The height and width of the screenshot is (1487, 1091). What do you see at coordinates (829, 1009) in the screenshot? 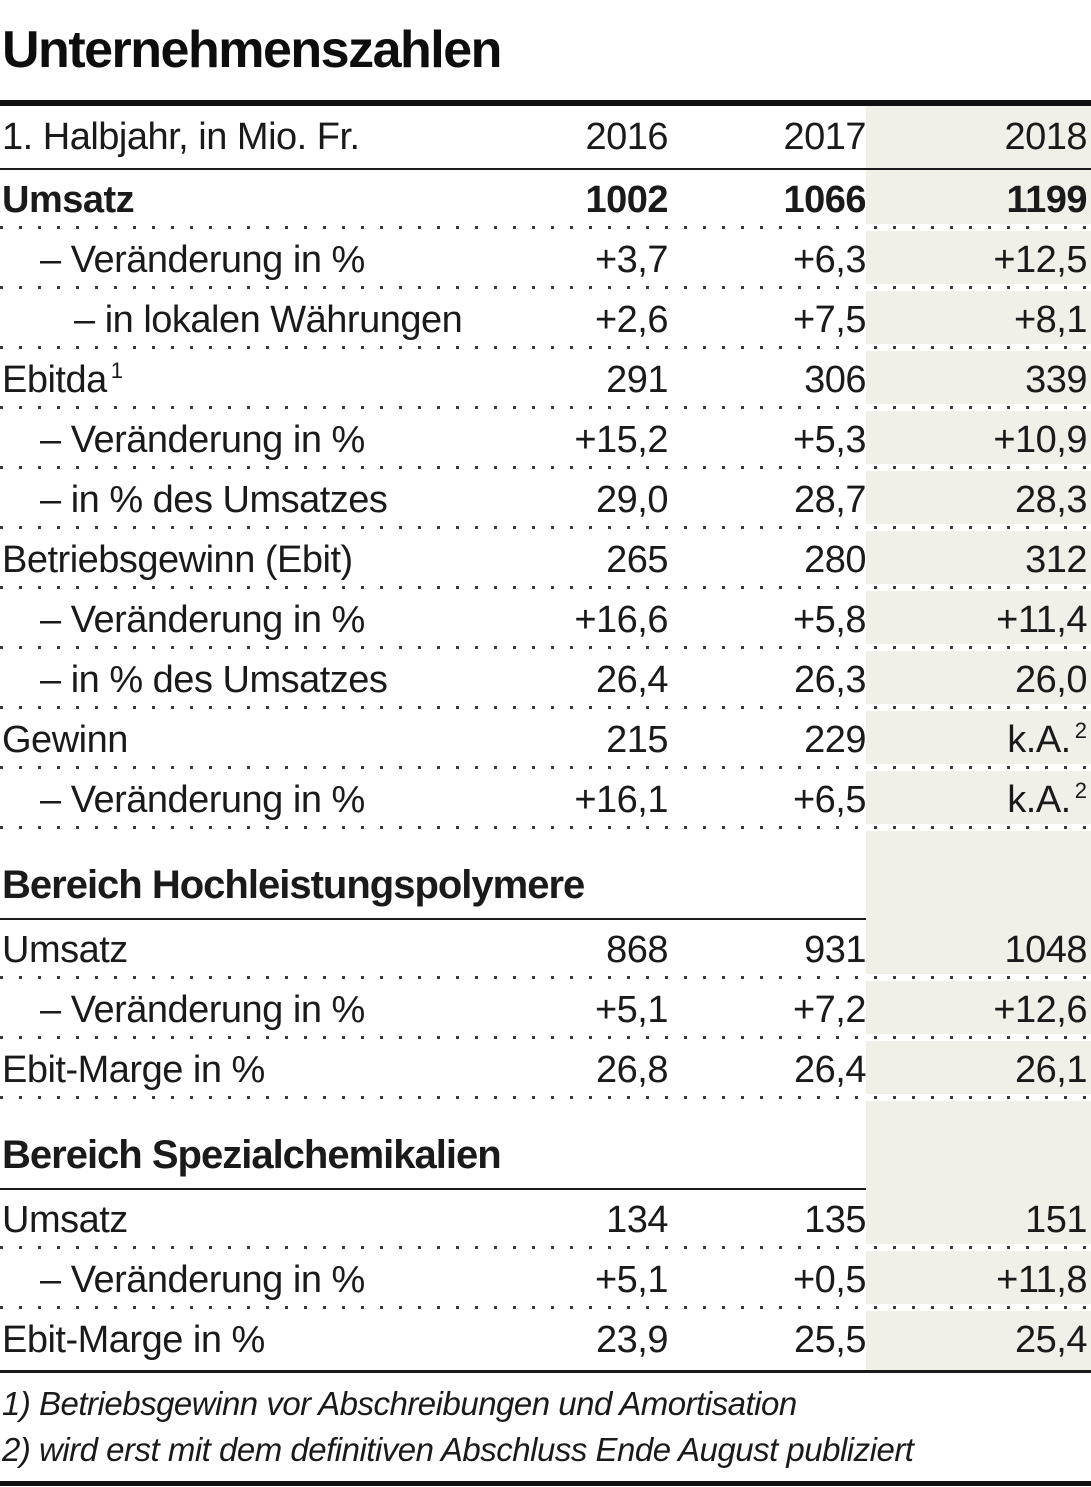
I see `value-text: +7,2` at bounding box center [829, 1009].